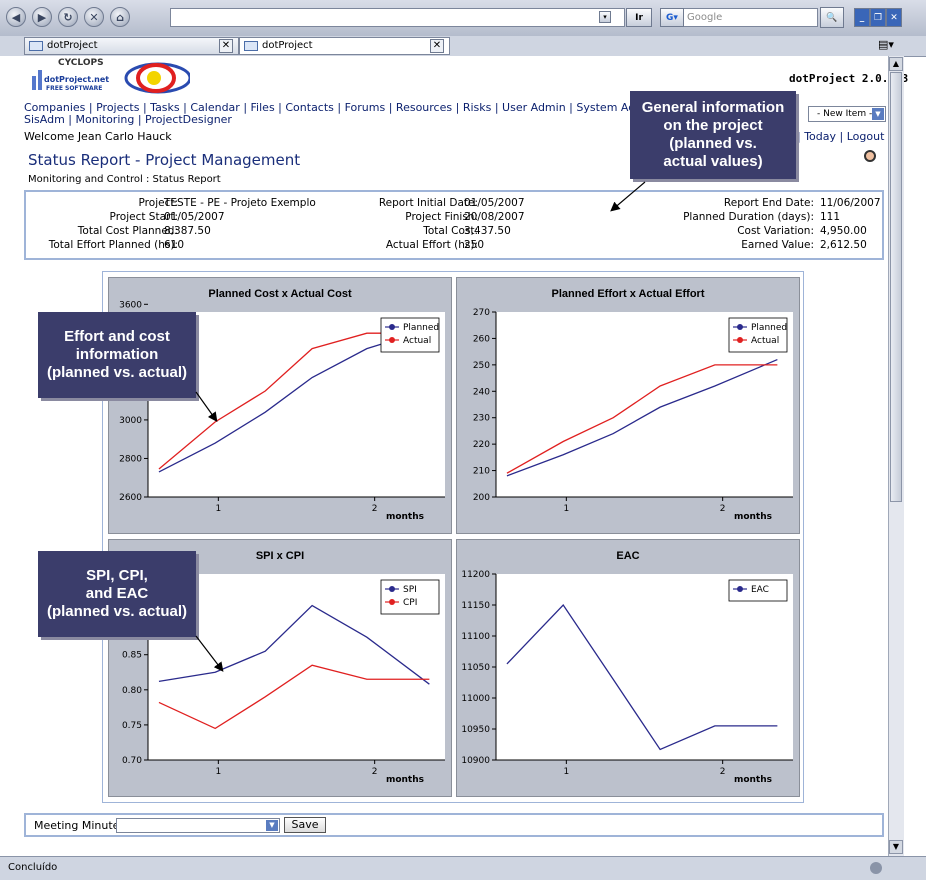 The width and height of the screenshot is (926, 880). What do you see at coordinates (896, 287) in the screenshot?
I see `scroll-thumb` at bounding box center [896, 287].